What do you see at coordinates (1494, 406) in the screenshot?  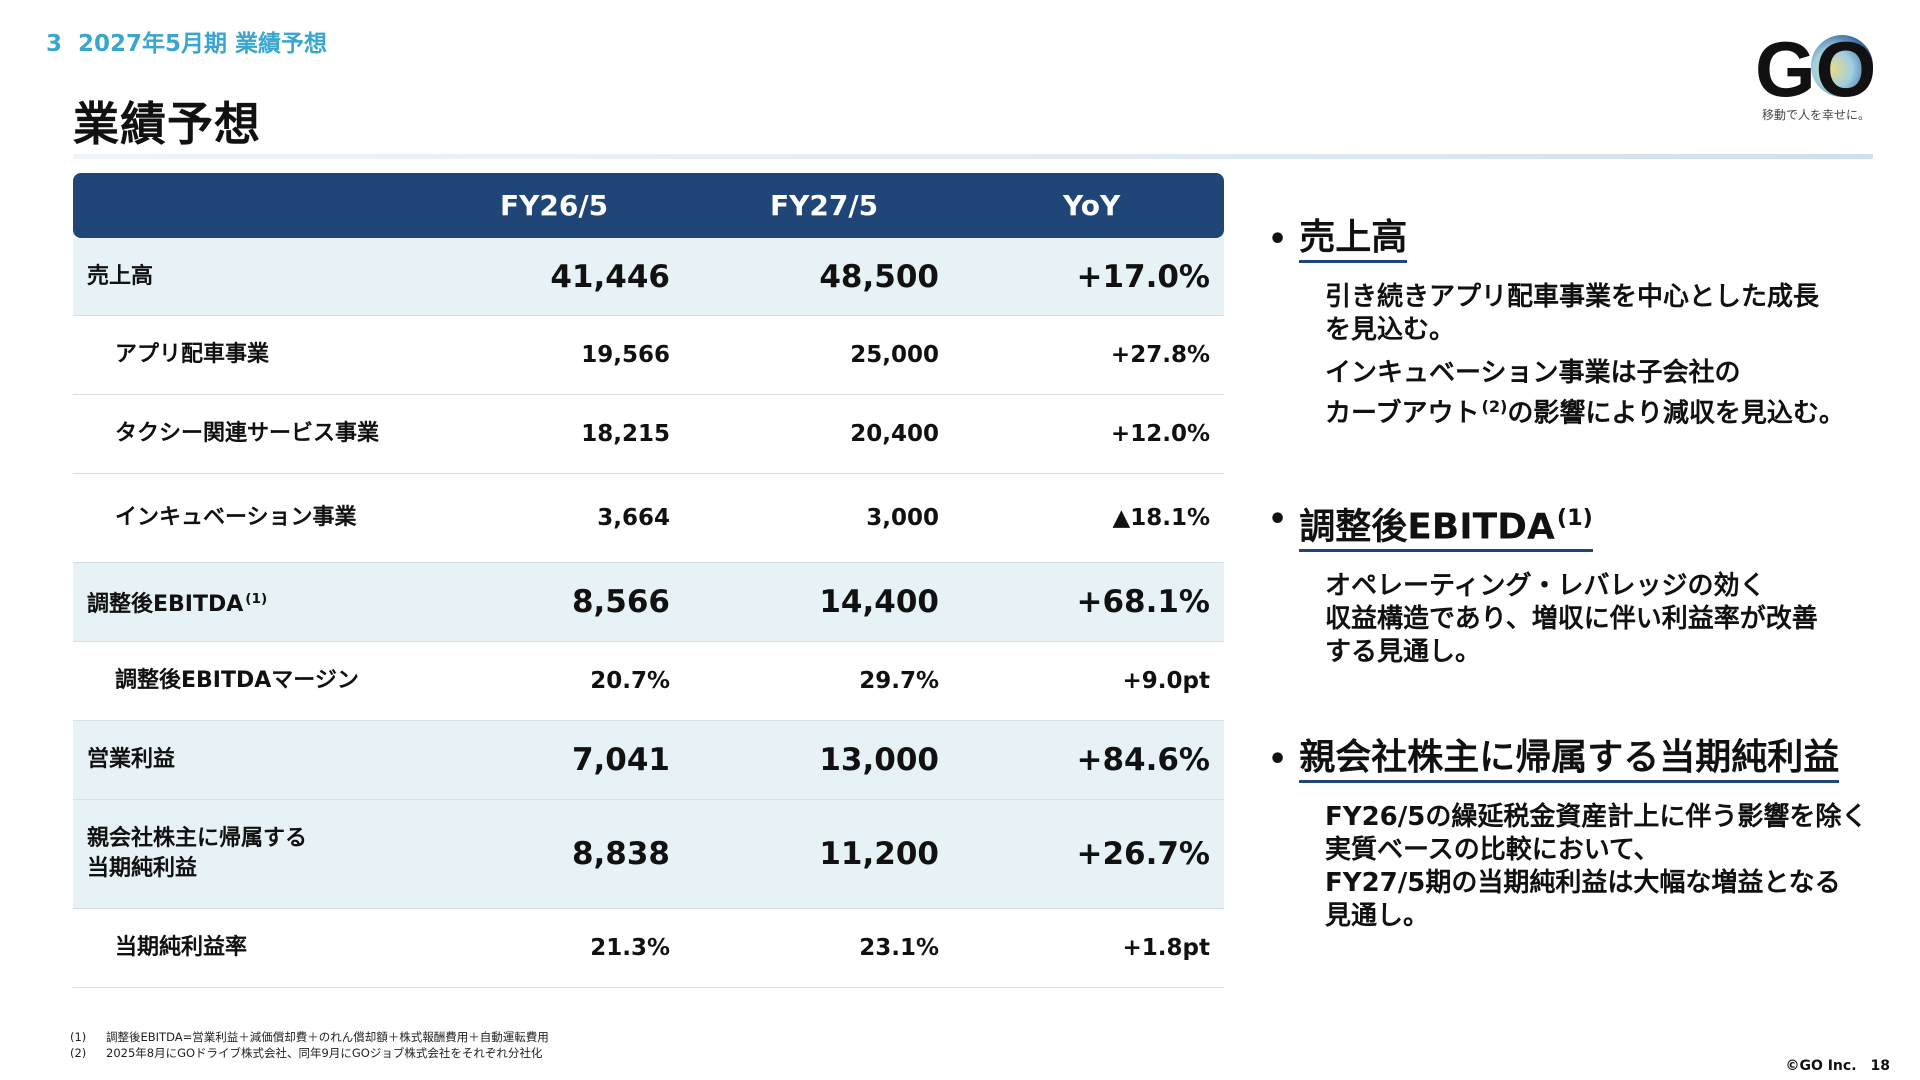 I see `footnote-ref: (2)` at bounding box center [1494, 406].